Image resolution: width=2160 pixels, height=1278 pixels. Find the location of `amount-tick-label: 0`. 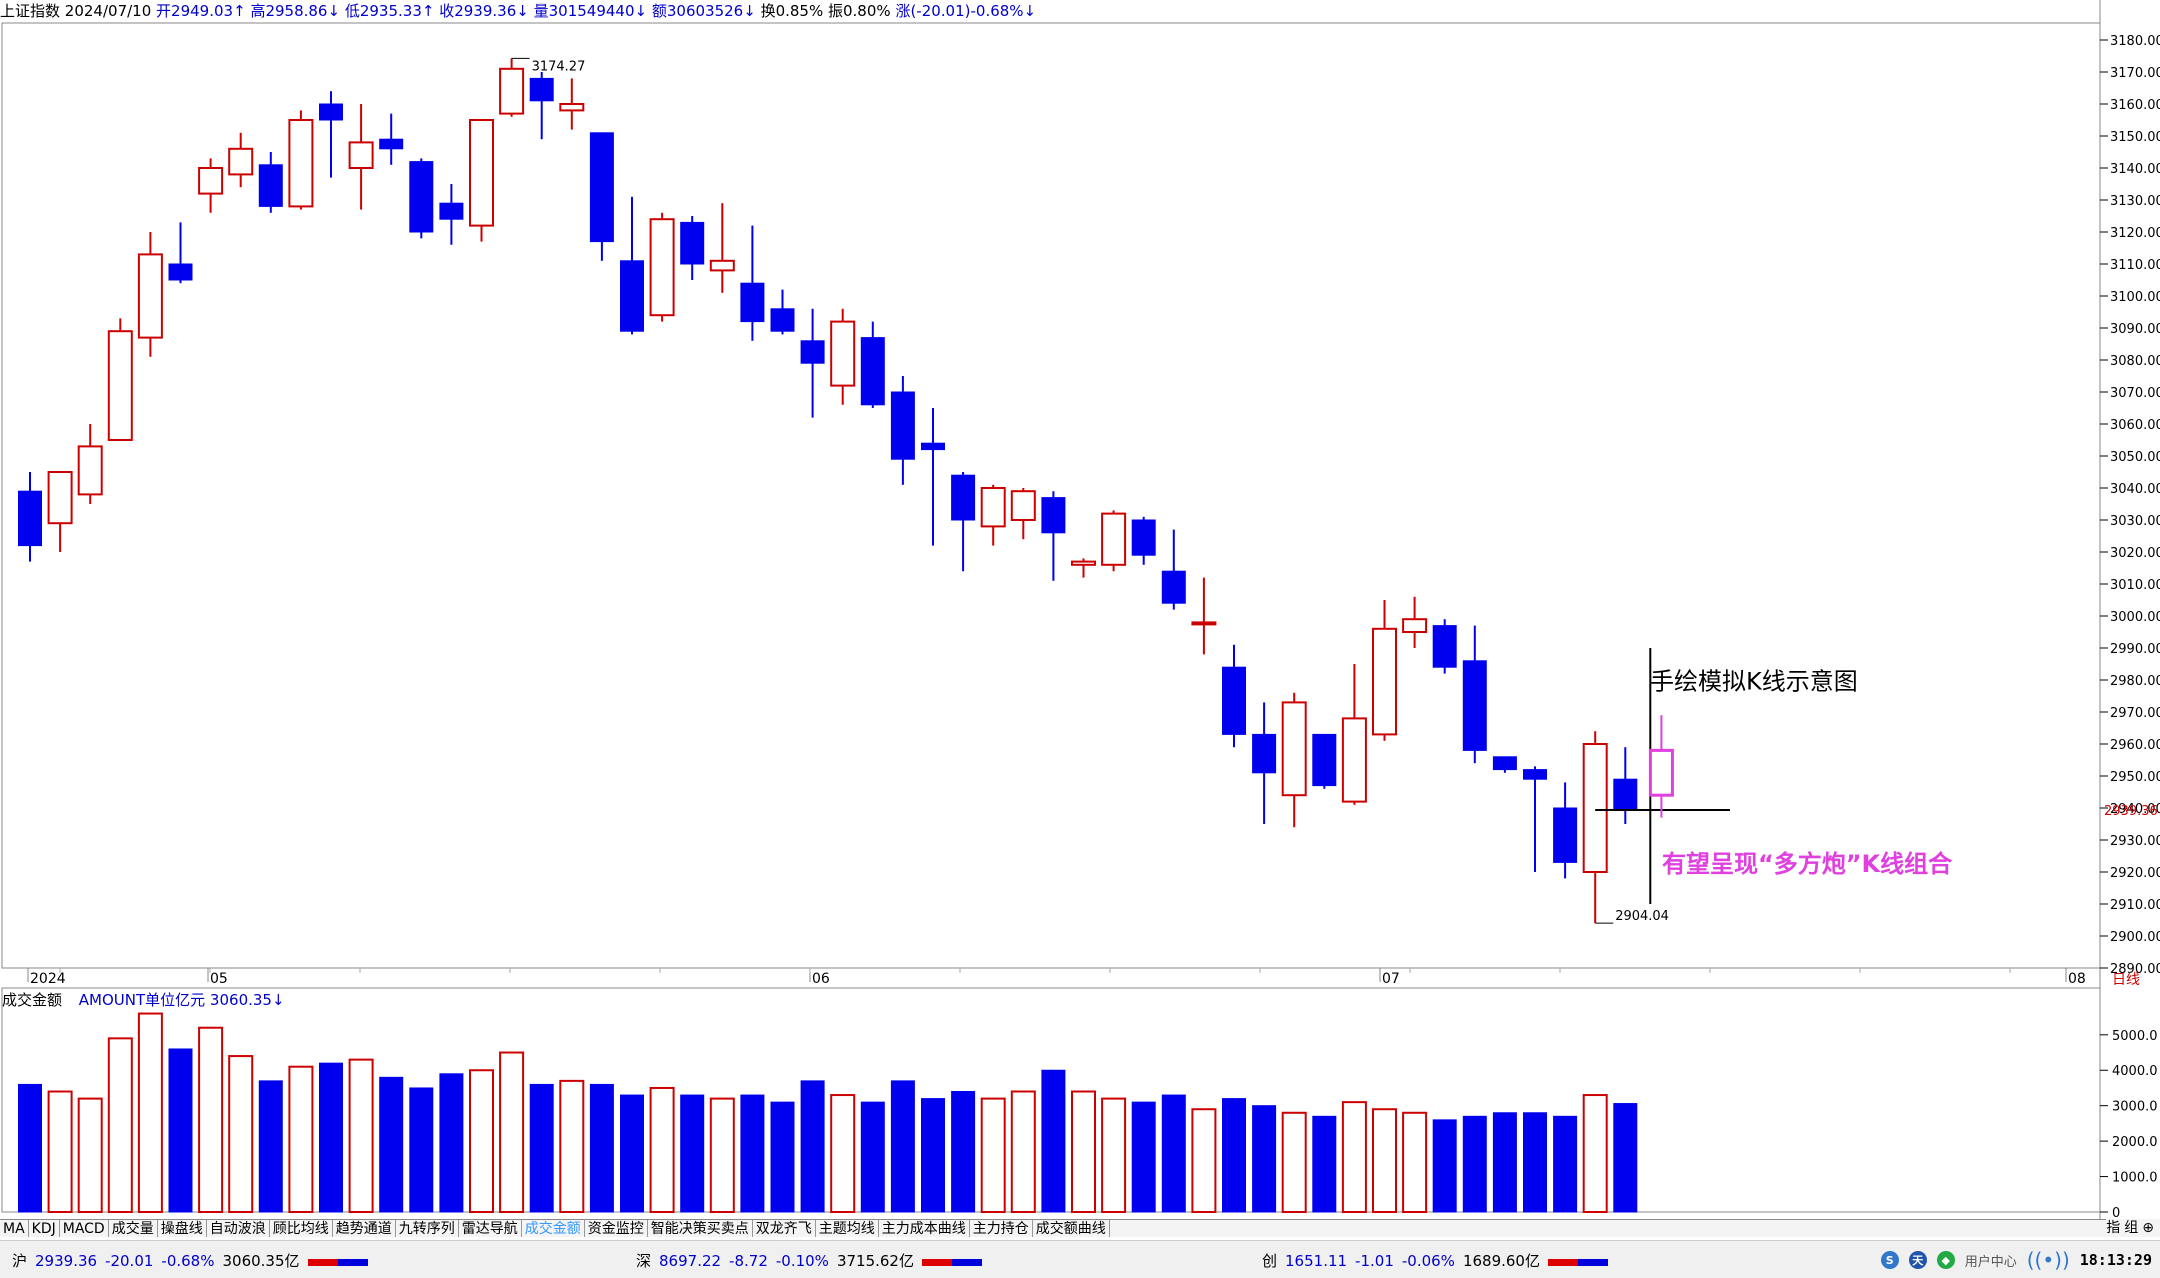

amount-tick-label: 0 is located at coordinates (2116, 1212).